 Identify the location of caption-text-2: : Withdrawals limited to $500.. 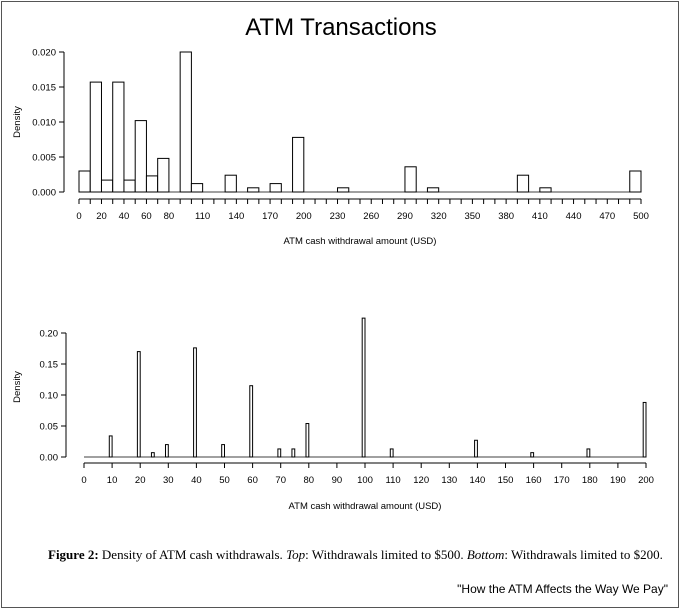
(386, 554).